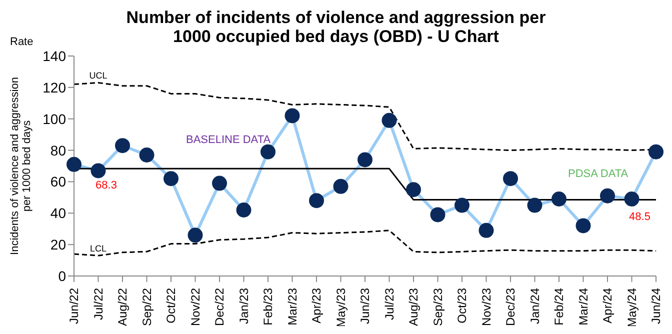 This screenshot has width=672, height=334. Describe the element at coordinates (639, 216) in the screenshot. I see `data-label: 48.5` at that location.